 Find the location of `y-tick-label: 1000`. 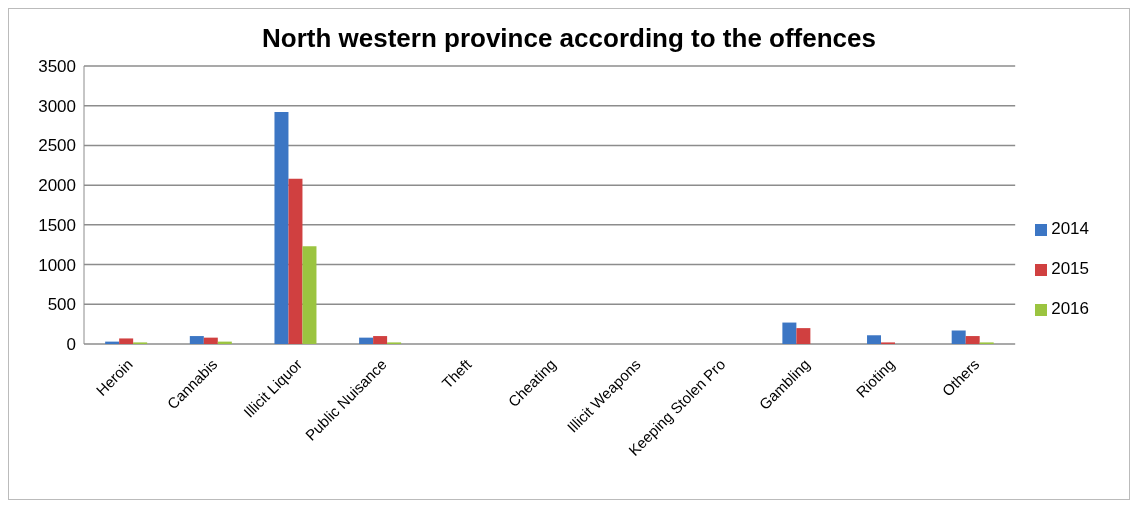

y-tick-label: 1000 is located at coordinates (57, 265).